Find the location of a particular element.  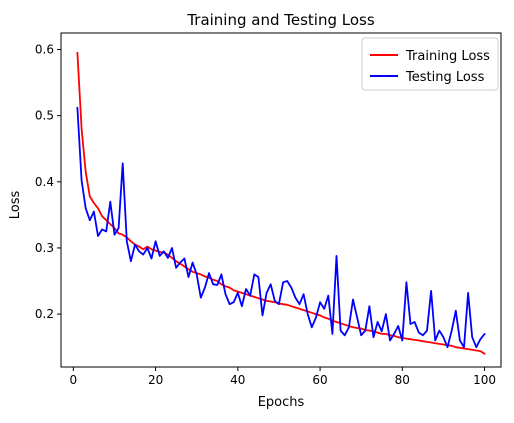

y-tick-label: 0.3 is located at coordinates (44, 248).